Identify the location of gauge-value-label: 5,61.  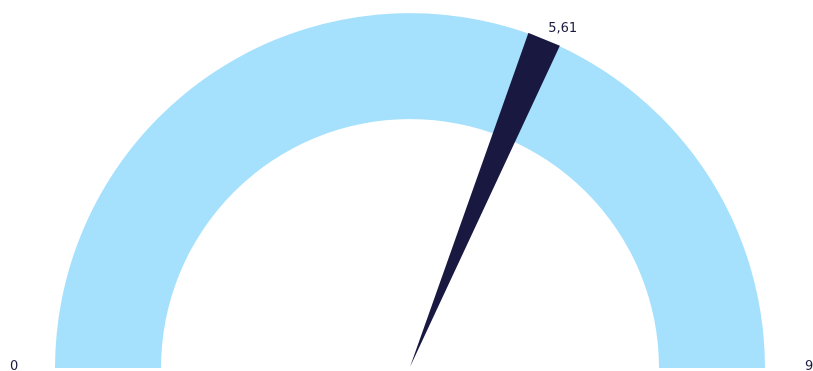
(562, 28).